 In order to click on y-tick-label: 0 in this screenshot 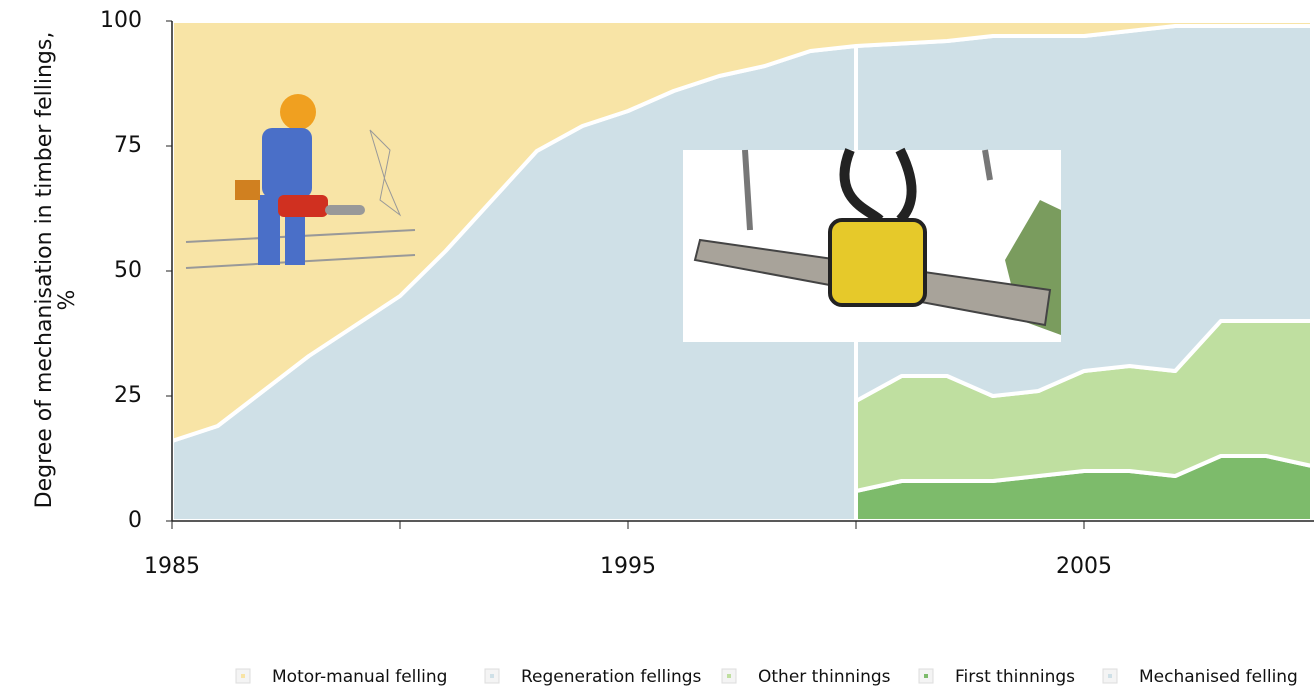, I will do `click(135, 520)`.